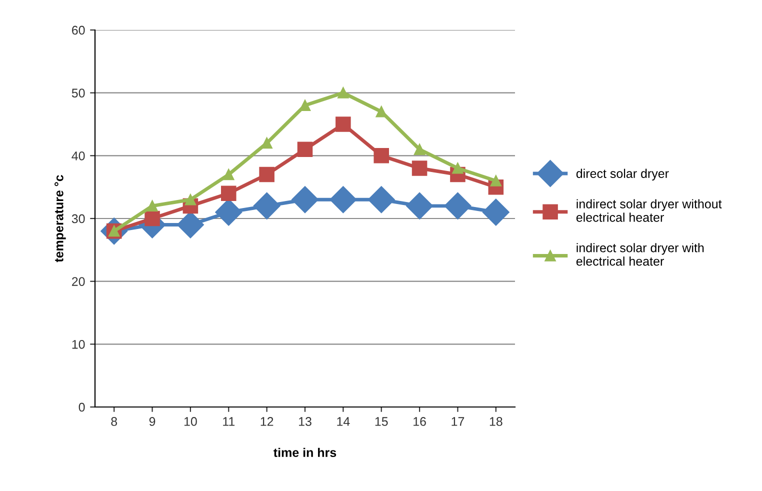 This screenshot has width=762, height=491. I want to click on y-tick-label: 20, so click(78, 281).